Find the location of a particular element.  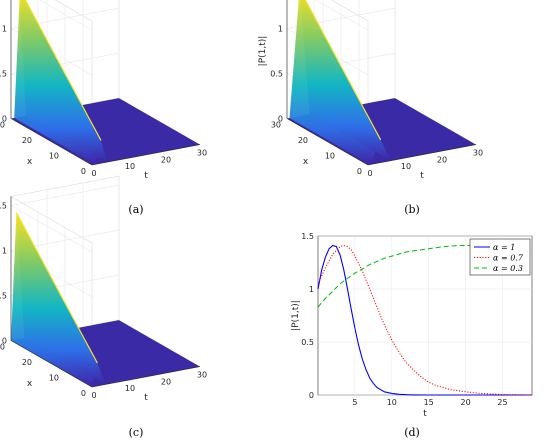

y-tick-label: 1.5 is located at coordinates (307, 236).